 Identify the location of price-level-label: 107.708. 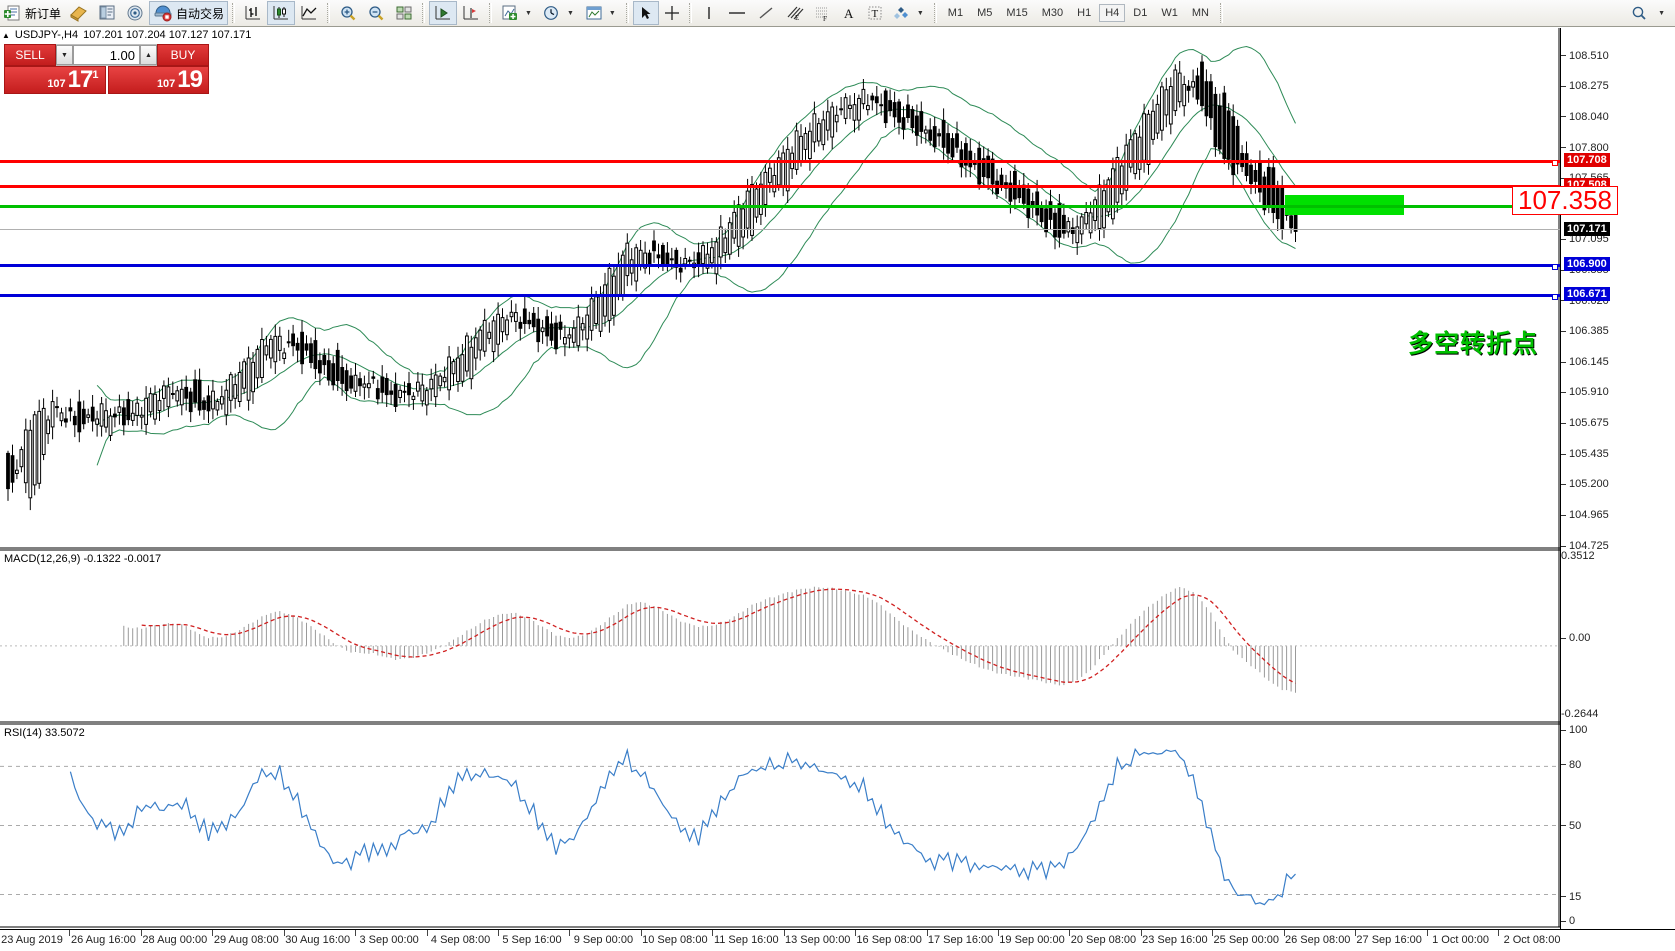
(1587, 159).